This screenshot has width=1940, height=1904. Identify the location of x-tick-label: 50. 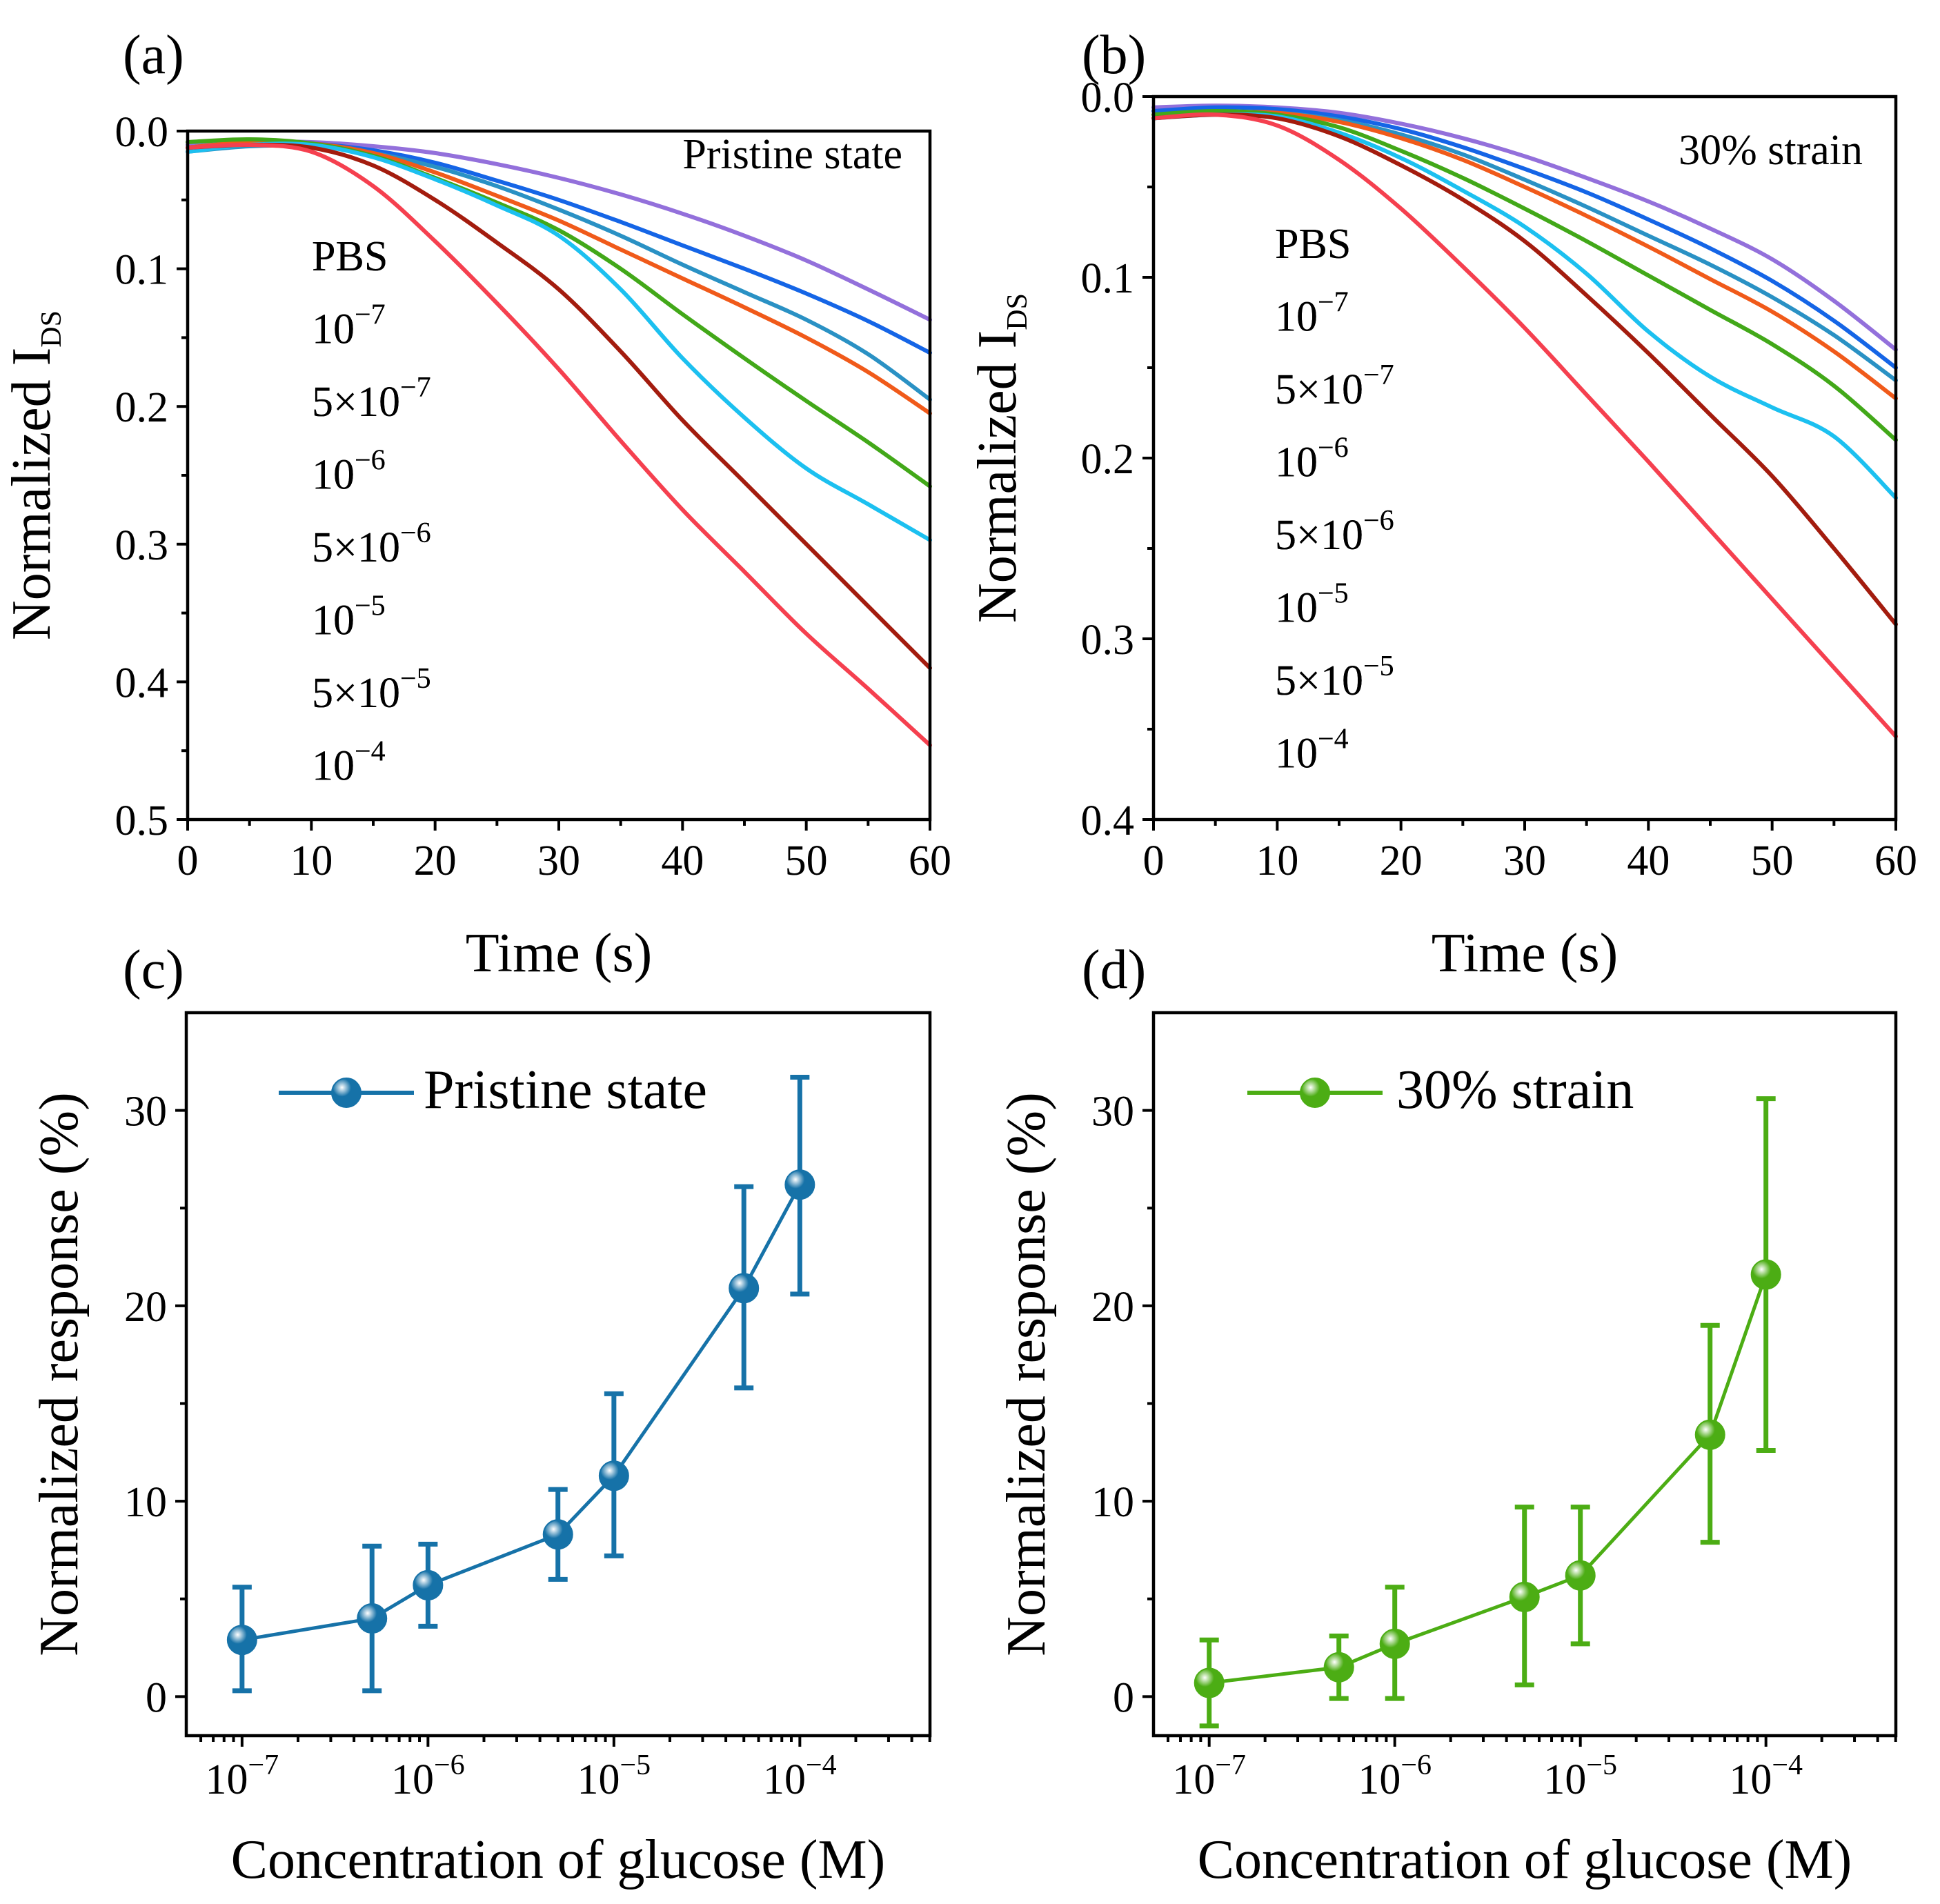
(1772, 860).